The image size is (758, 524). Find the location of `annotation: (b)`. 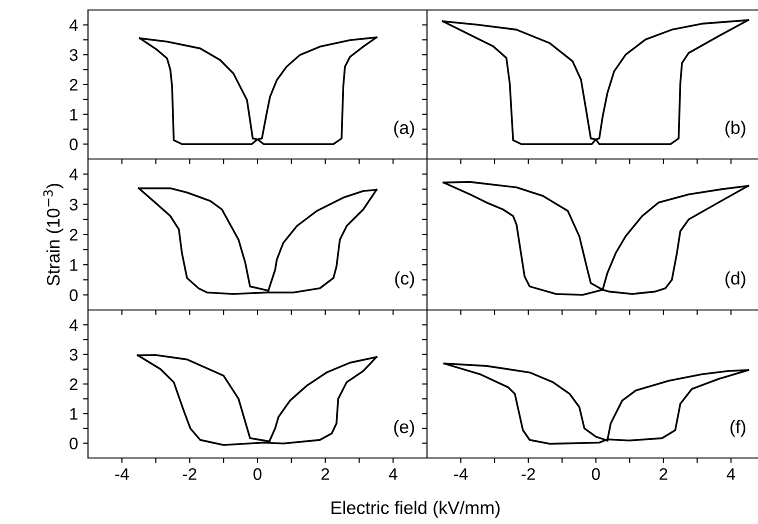

annotation: (b) is located at coordinates (735, 129).